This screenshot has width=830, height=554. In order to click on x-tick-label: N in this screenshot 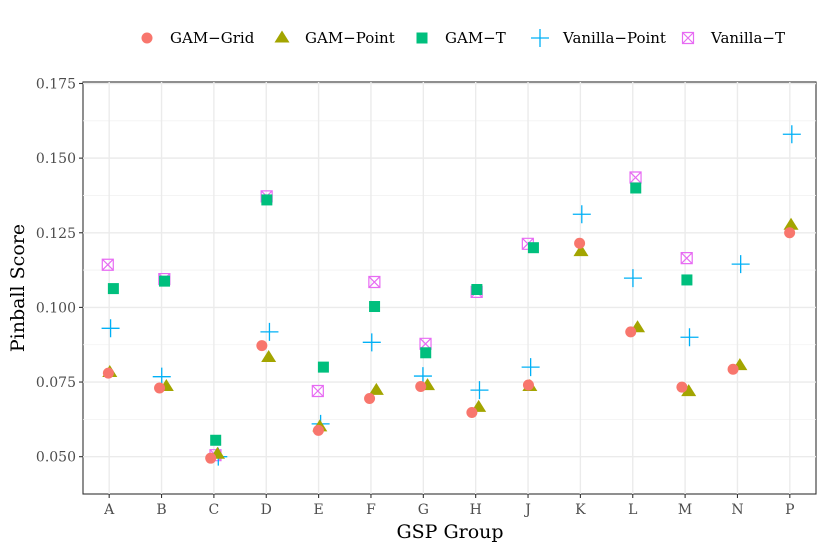, I will do `click(737, 510)`.